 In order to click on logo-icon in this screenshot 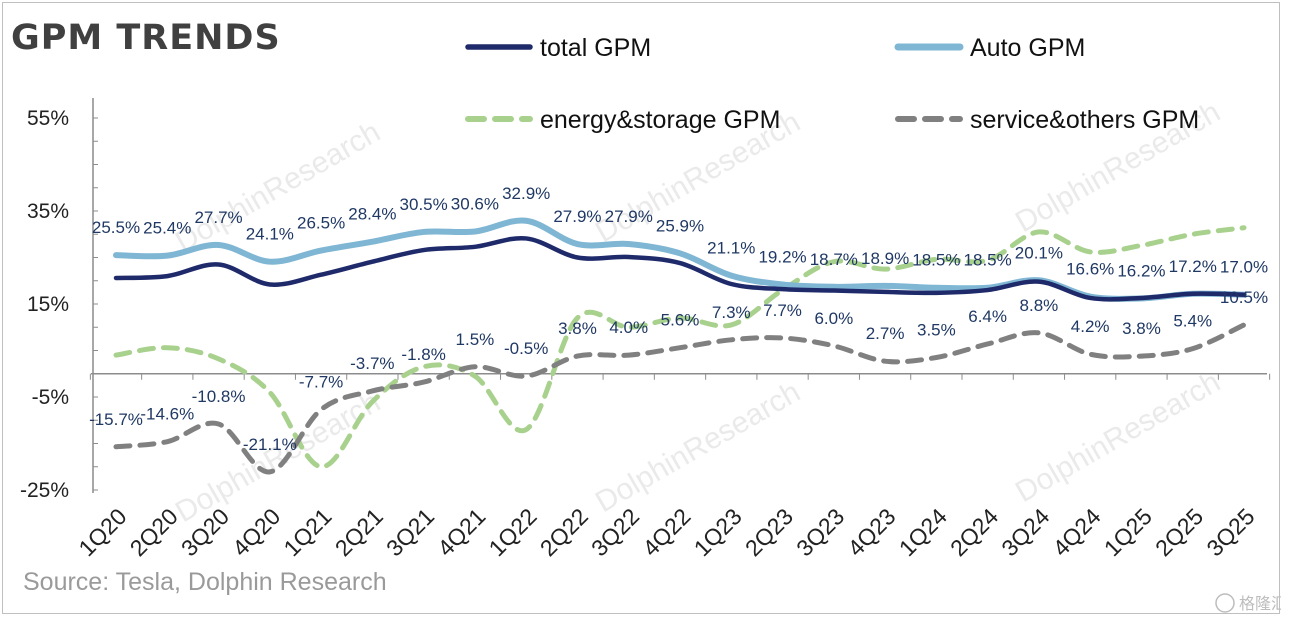, I will do `click(1225, 603)`.